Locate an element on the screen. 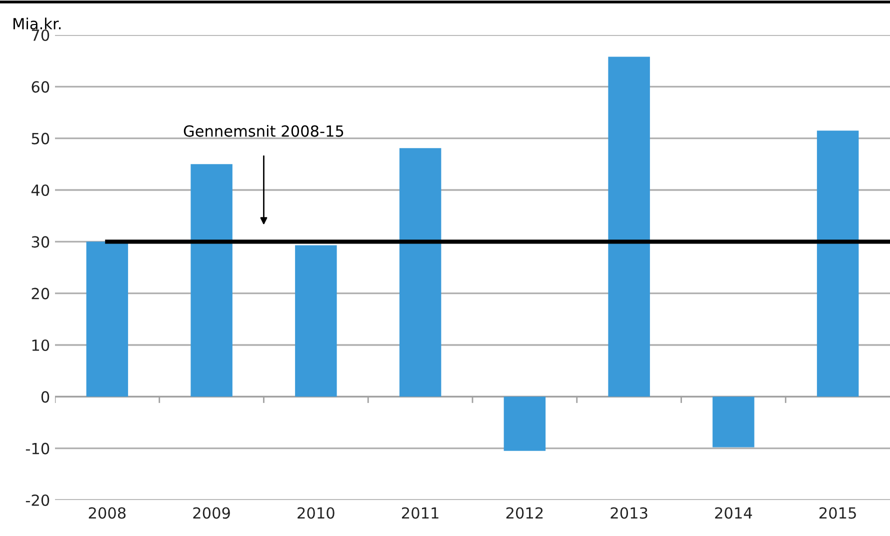 The image size is (890, 536). y-tick-label: 10 is located at coordinates (41, 345).